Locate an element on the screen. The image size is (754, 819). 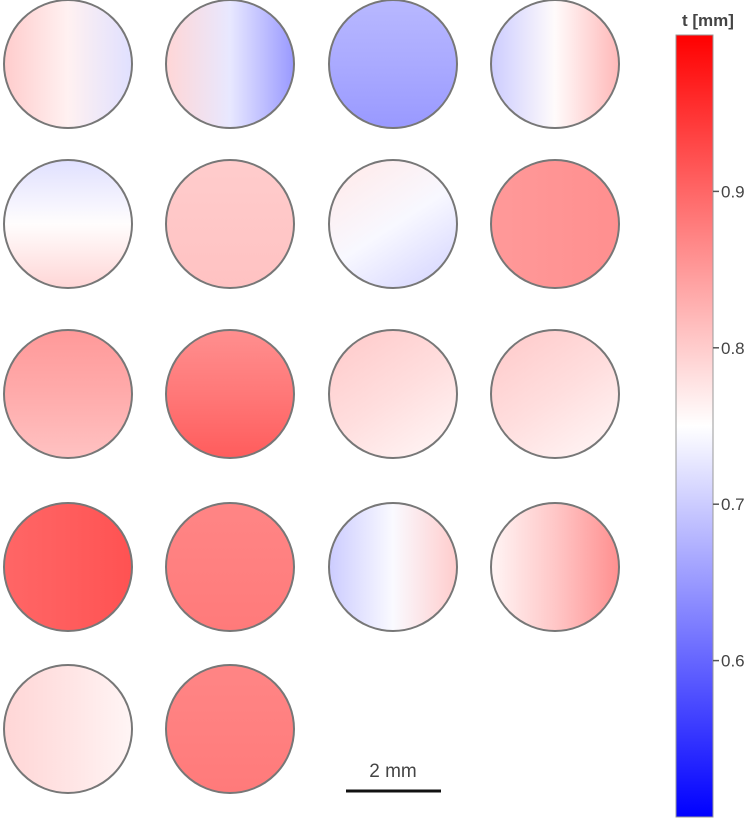
colorbar-gradient is located at coordinates (694, 426).